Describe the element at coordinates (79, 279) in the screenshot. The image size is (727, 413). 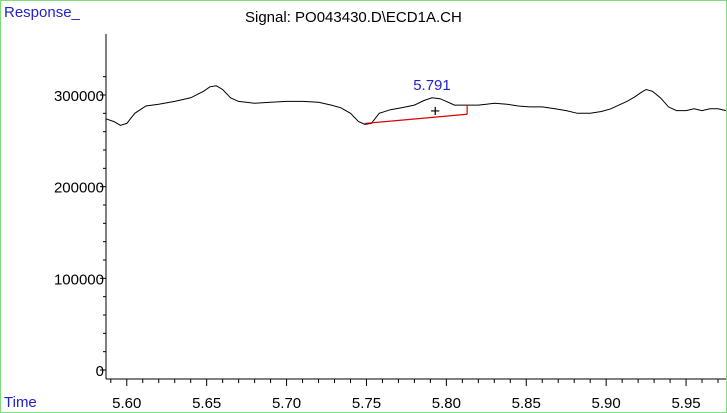
I see `y-tick-label: 100000` at that location.